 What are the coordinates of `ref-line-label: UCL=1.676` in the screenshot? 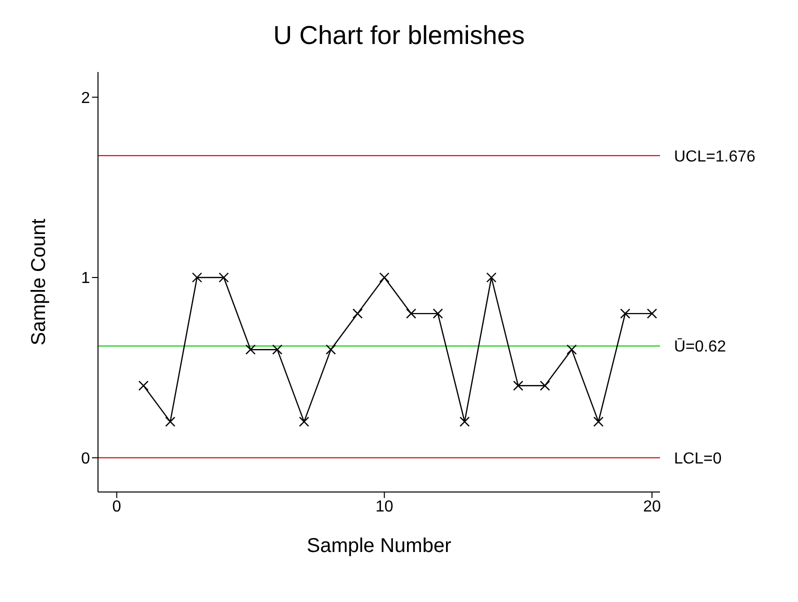 It's located at (715, 157).